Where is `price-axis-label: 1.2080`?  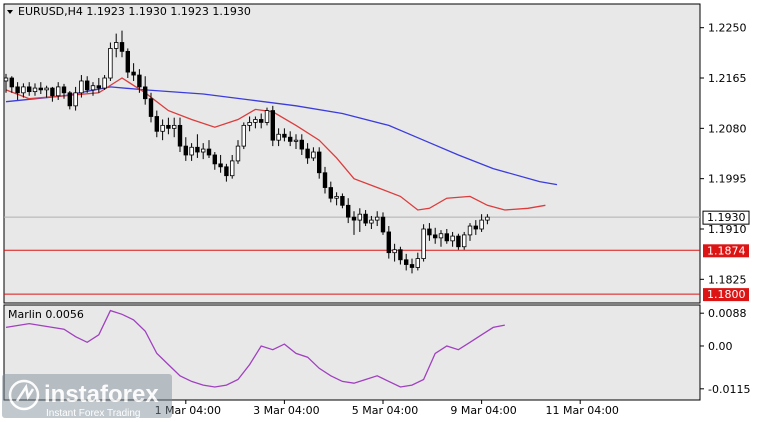
price-axis-label: 1.2080 is located at coordinates (727, 128).